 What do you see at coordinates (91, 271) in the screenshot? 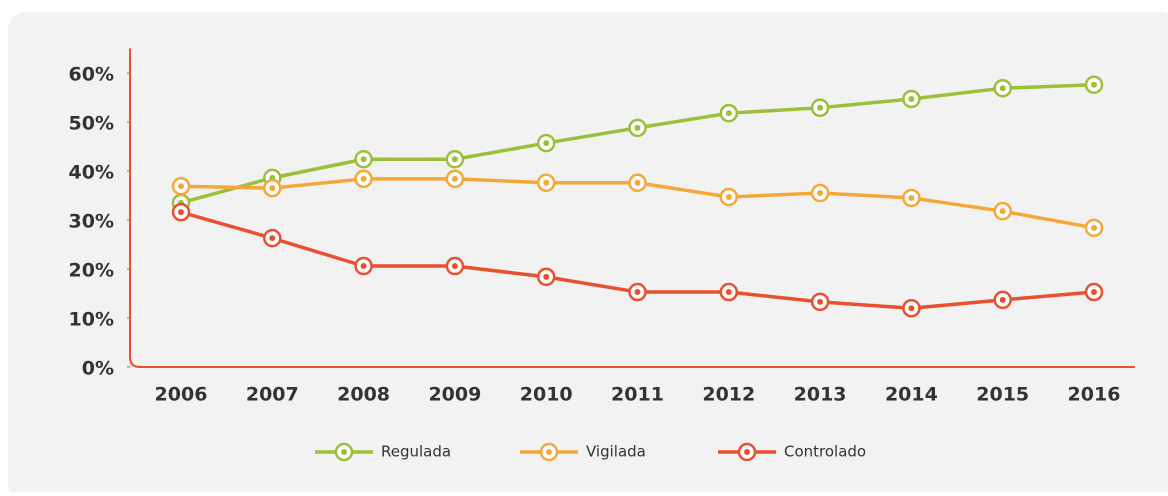
I see `y-tick-label: 20%` at bounding box center [91, 271].